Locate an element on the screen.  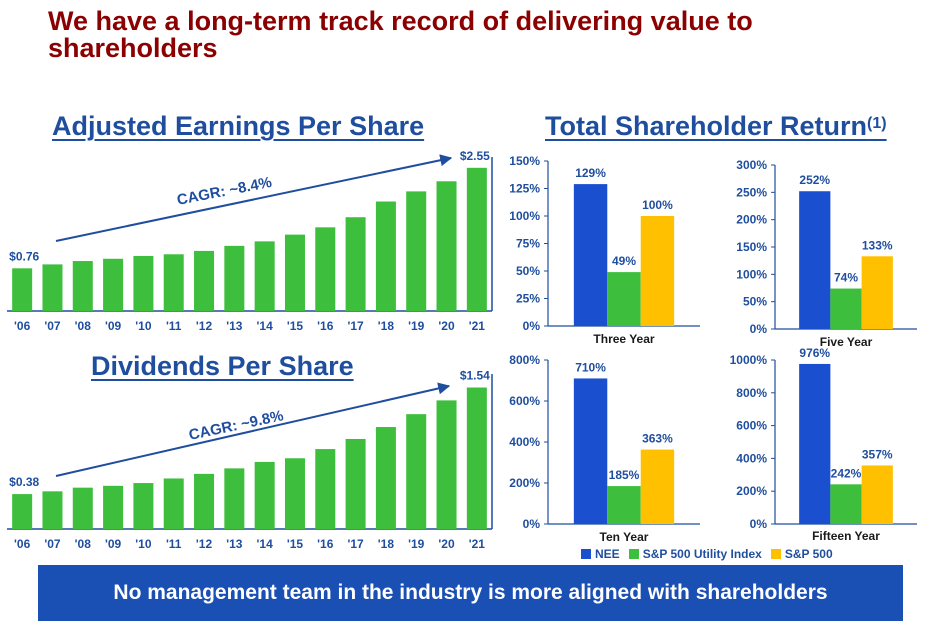
tsr-heading-text: Total Shareholder Return is located at coordinates (706, 126).